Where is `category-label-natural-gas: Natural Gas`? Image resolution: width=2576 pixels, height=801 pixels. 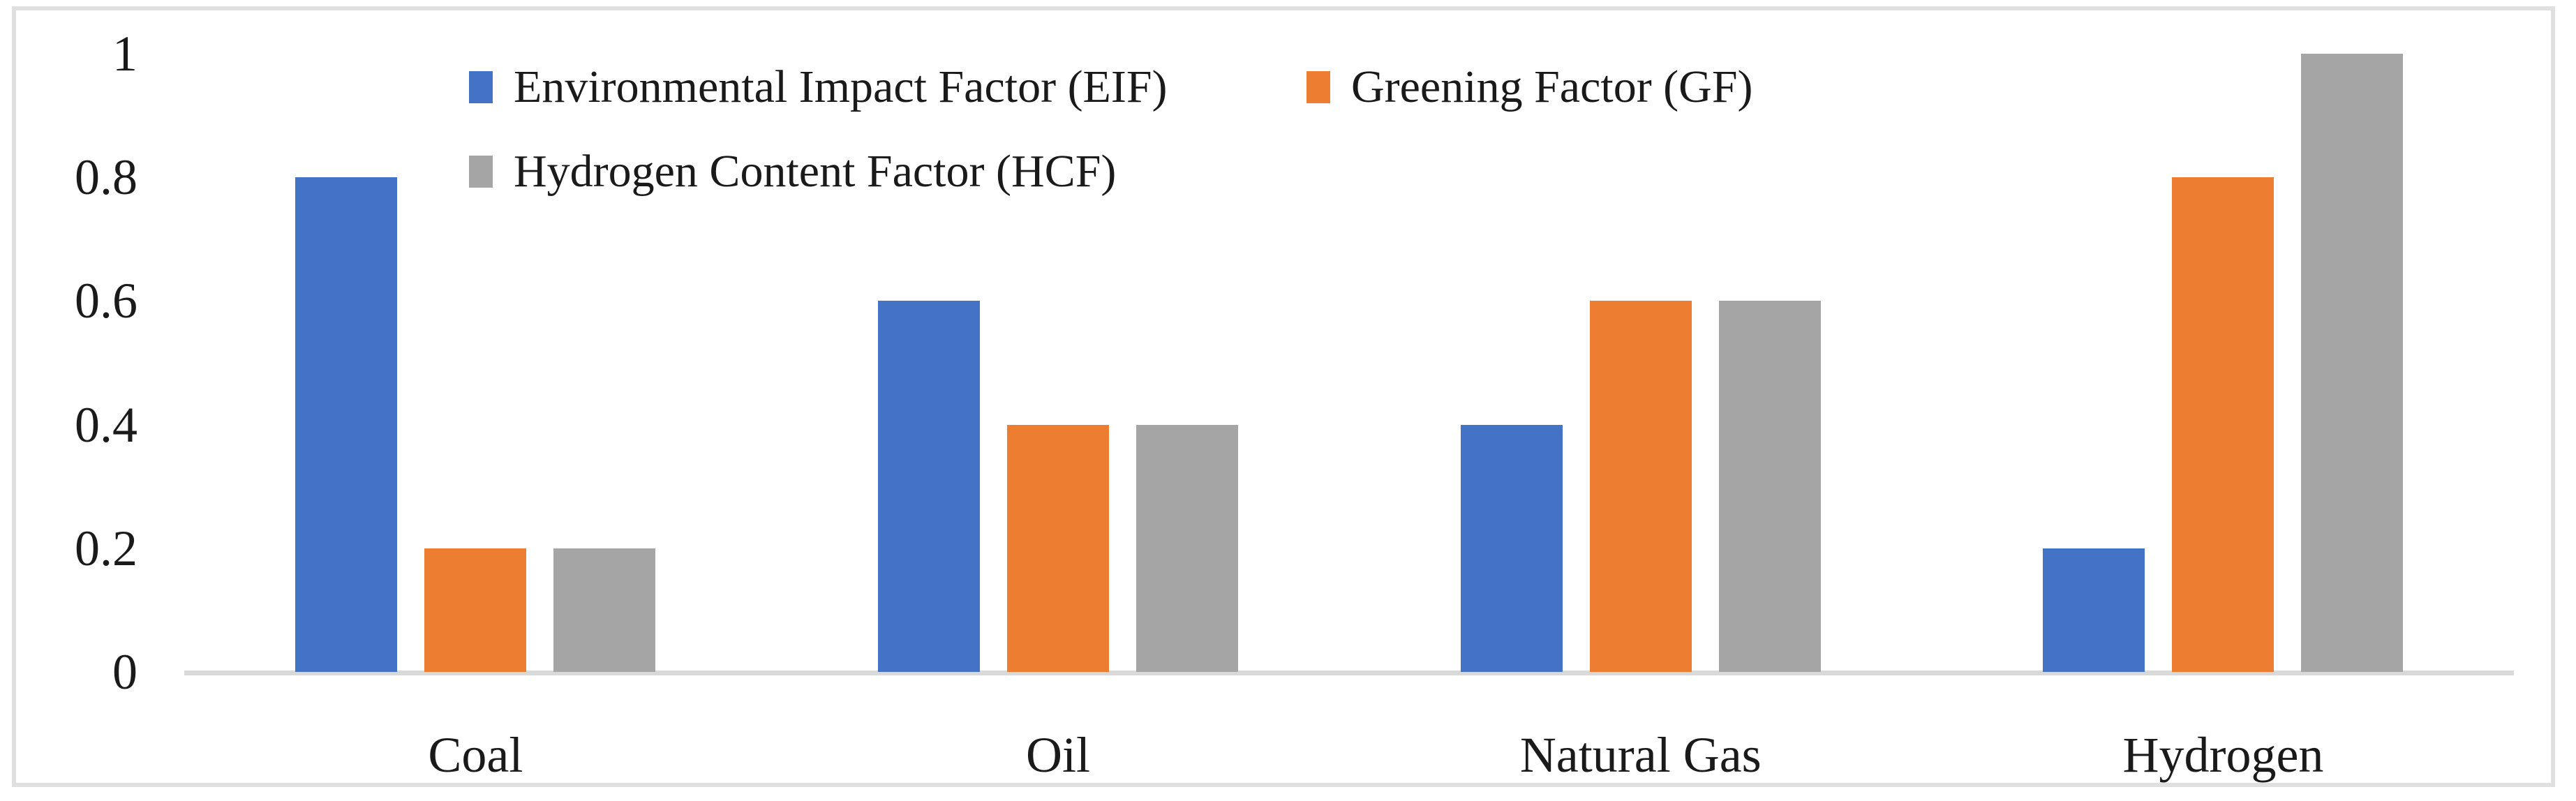
category-label-natural-gas: Natural Gas is located at coordinates (1640, 755).